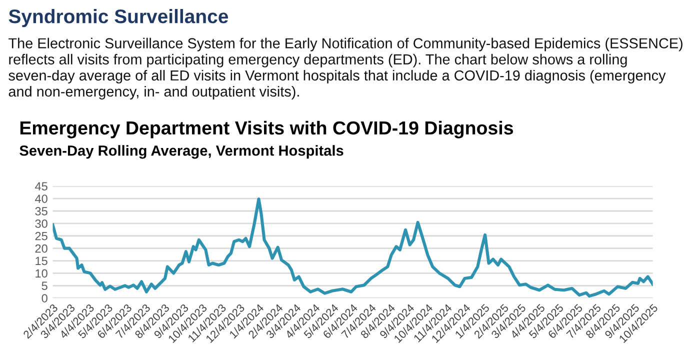 This screenshot has height=360, width=685. What do you see at coordinates (41, 198) in the screenshot?
I see `y-tick-label: 40` at bounding box center [41, 198].